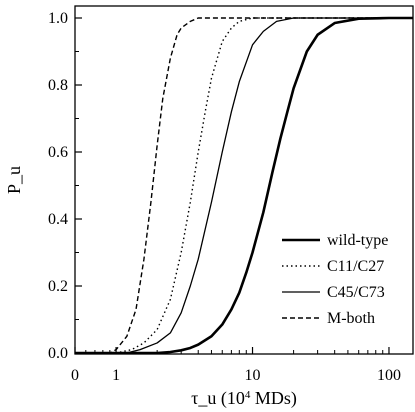 The image size is (415, 412). I want to click on y-tick-label: 0.0, so click(58, 353).